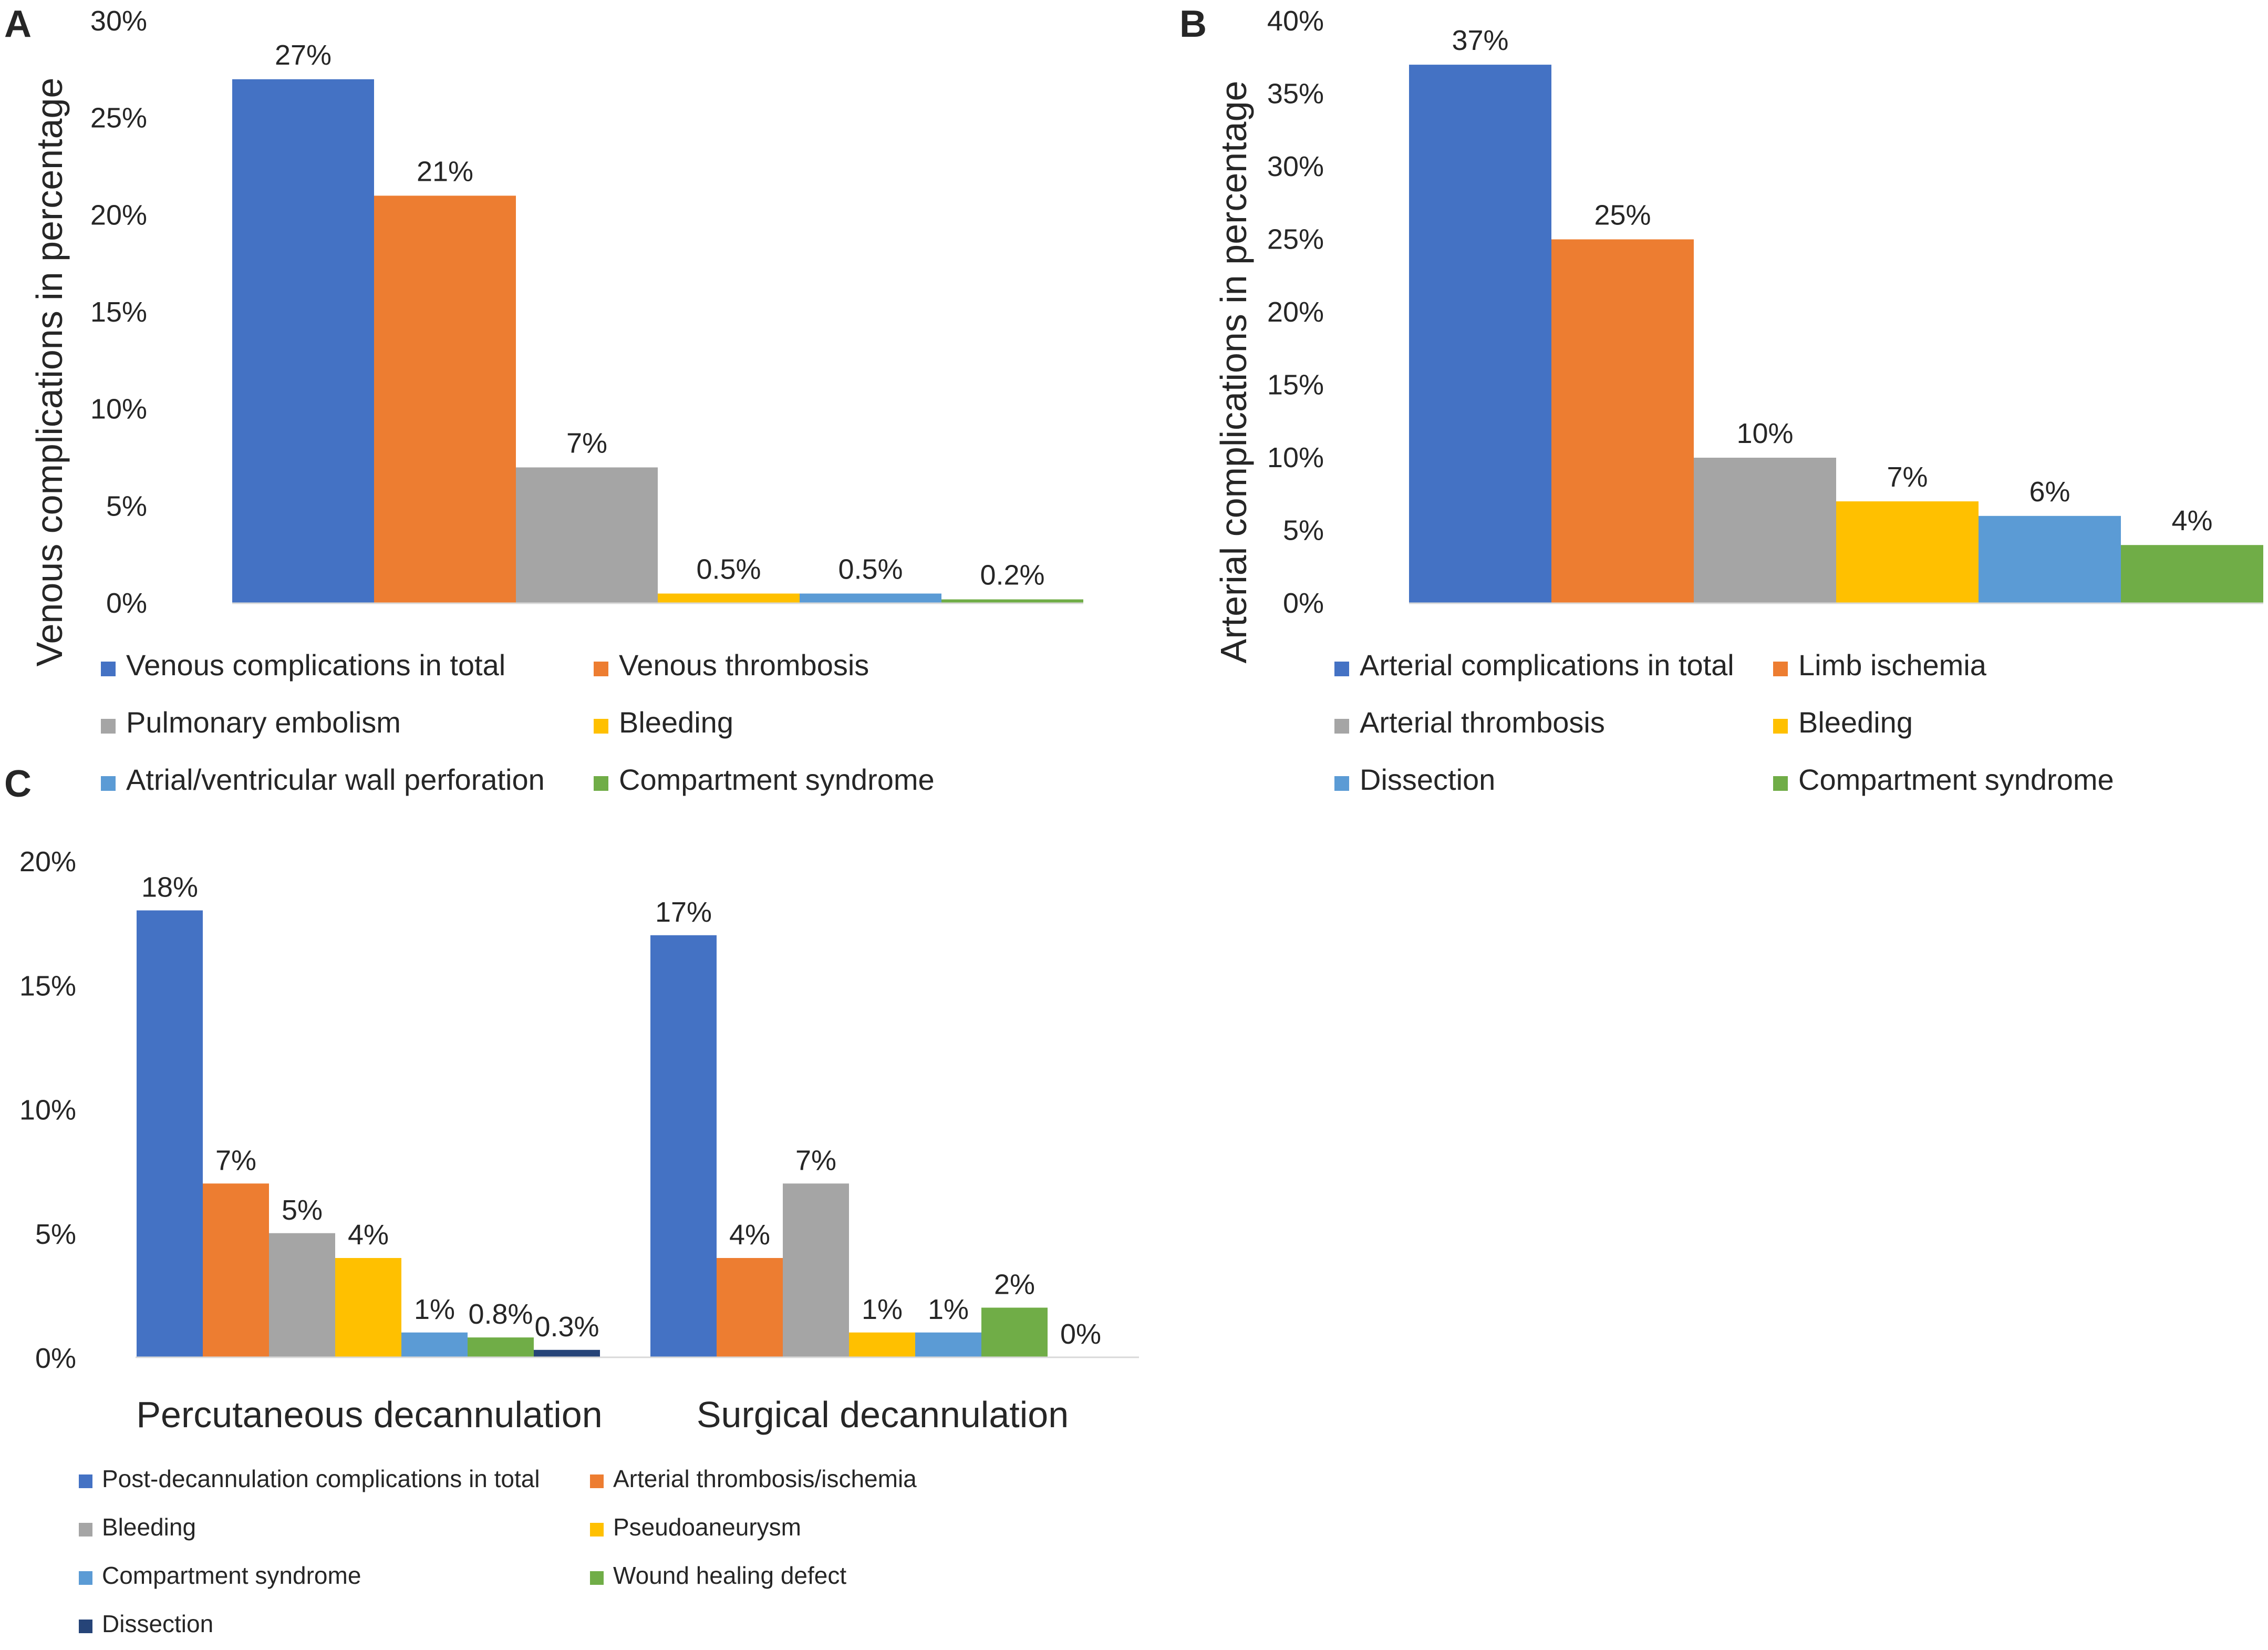  Describe the element at coordinates (728, 569) in the screenshot. I see `panel-a-data-label: 0.5%` at that location.